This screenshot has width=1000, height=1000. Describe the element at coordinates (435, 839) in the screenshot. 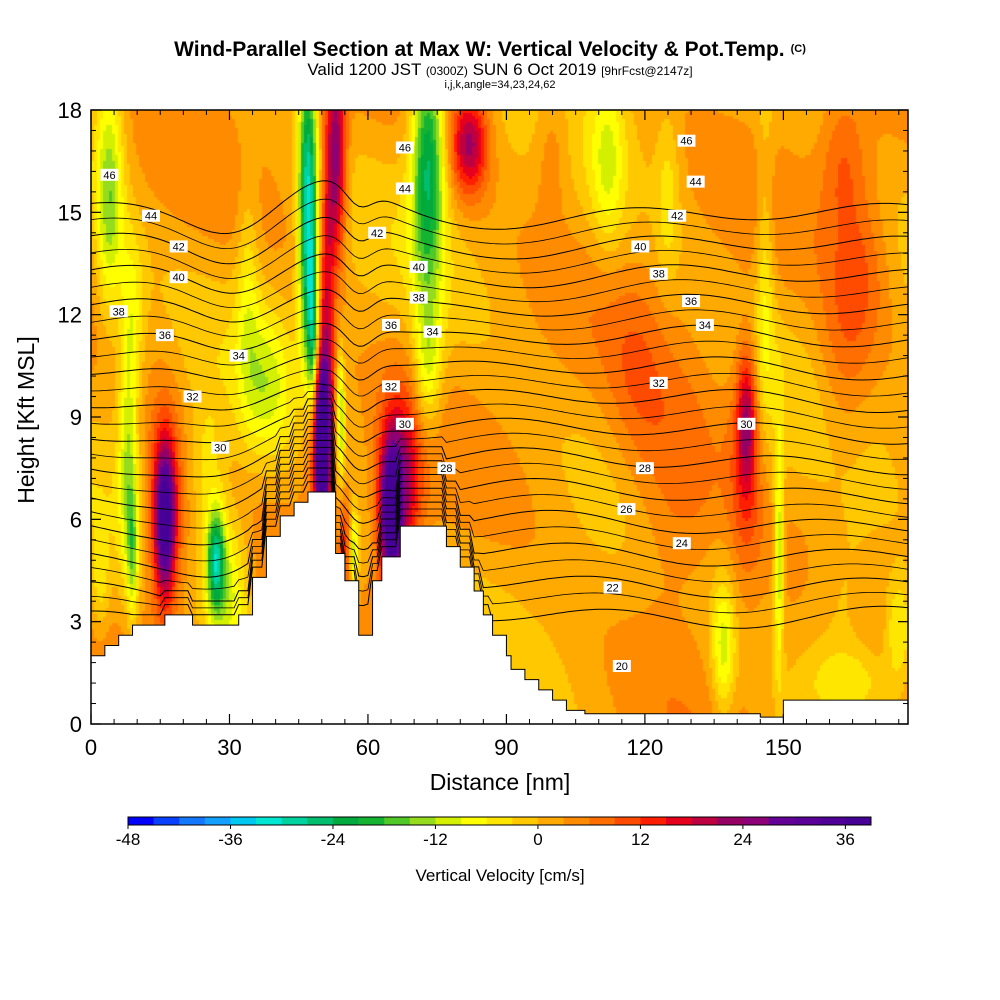

I see `colorbar-tick-label: -12` at that location.